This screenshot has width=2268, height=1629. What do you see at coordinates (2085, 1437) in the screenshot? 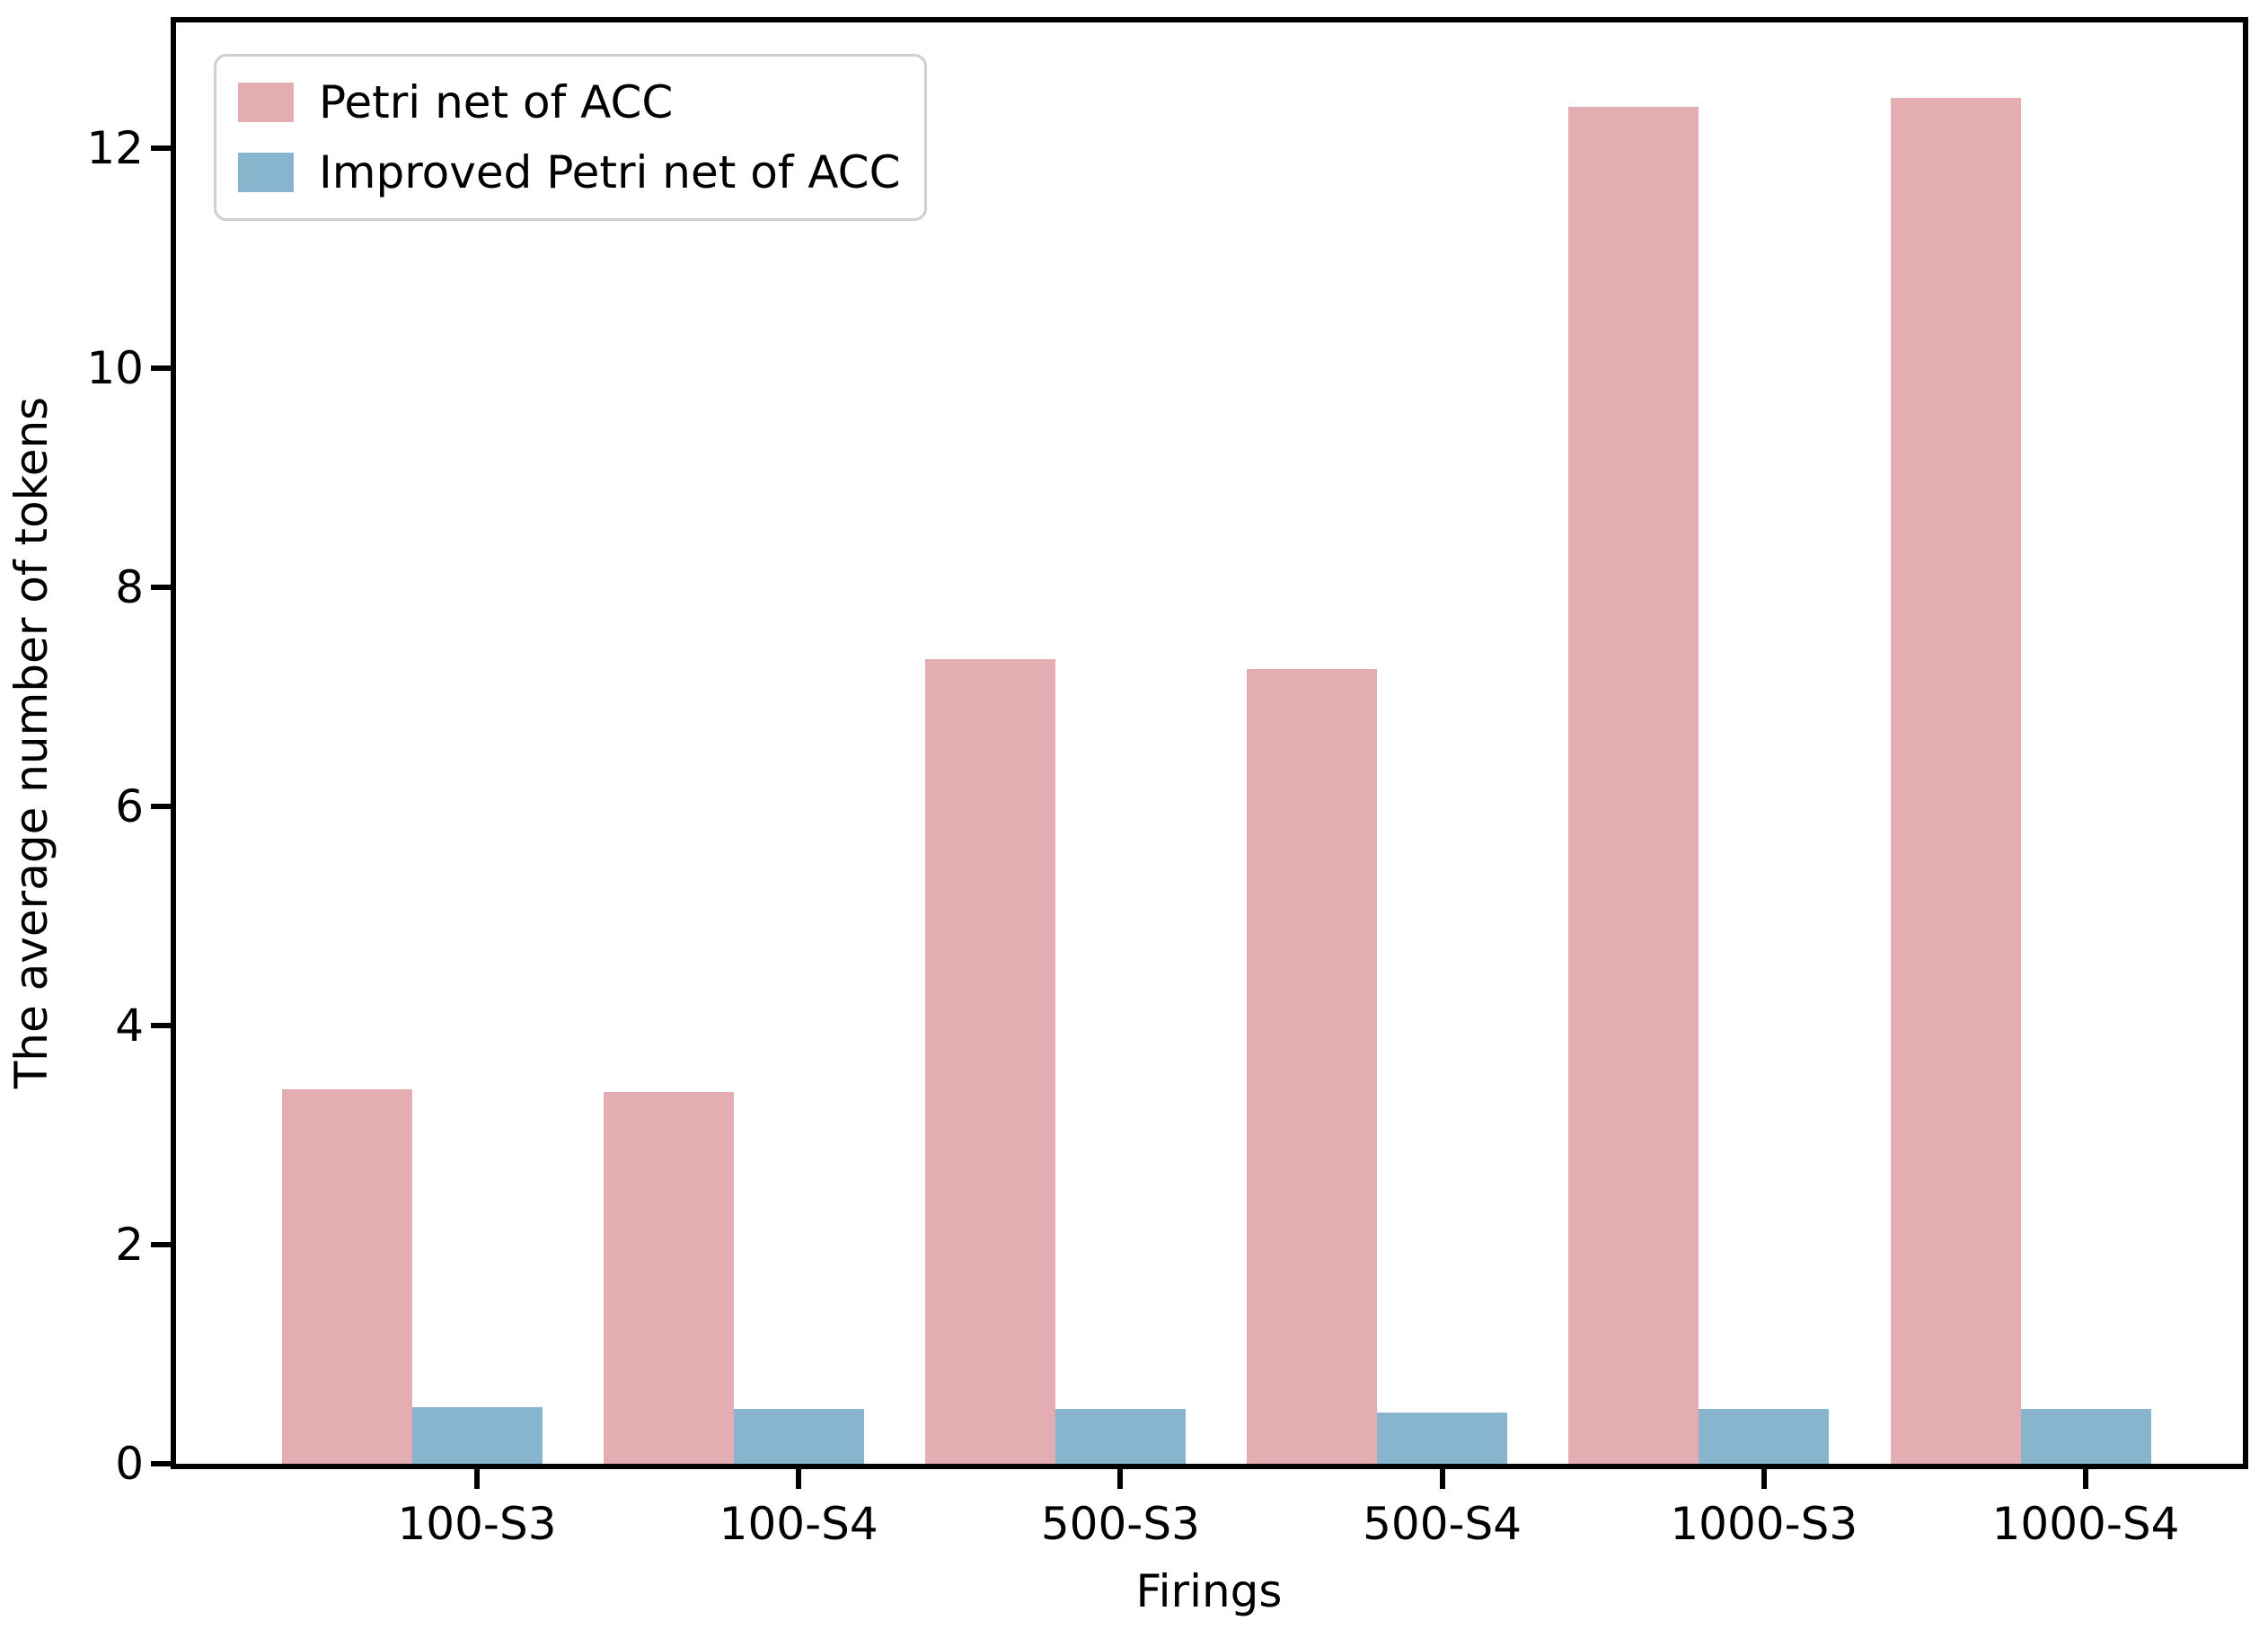
I see `bar-improved-1000-S4` at bounding box center [2085, 1437].